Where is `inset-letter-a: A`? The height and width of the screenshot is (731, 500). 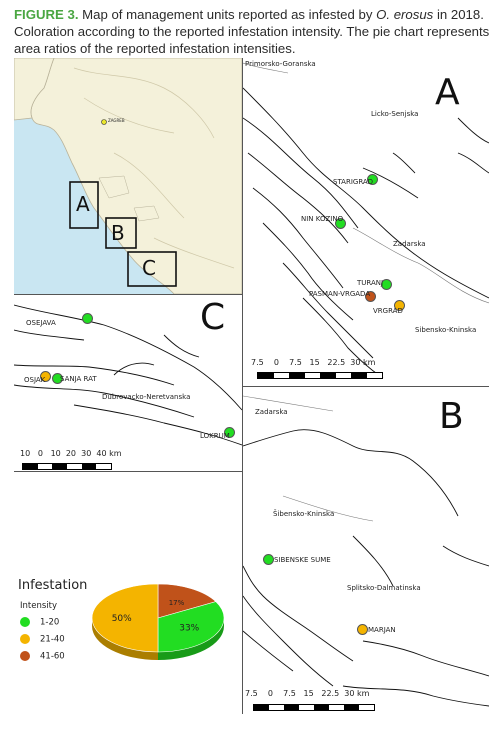 inset-letter-a: A is located at coordinates (83, 204).